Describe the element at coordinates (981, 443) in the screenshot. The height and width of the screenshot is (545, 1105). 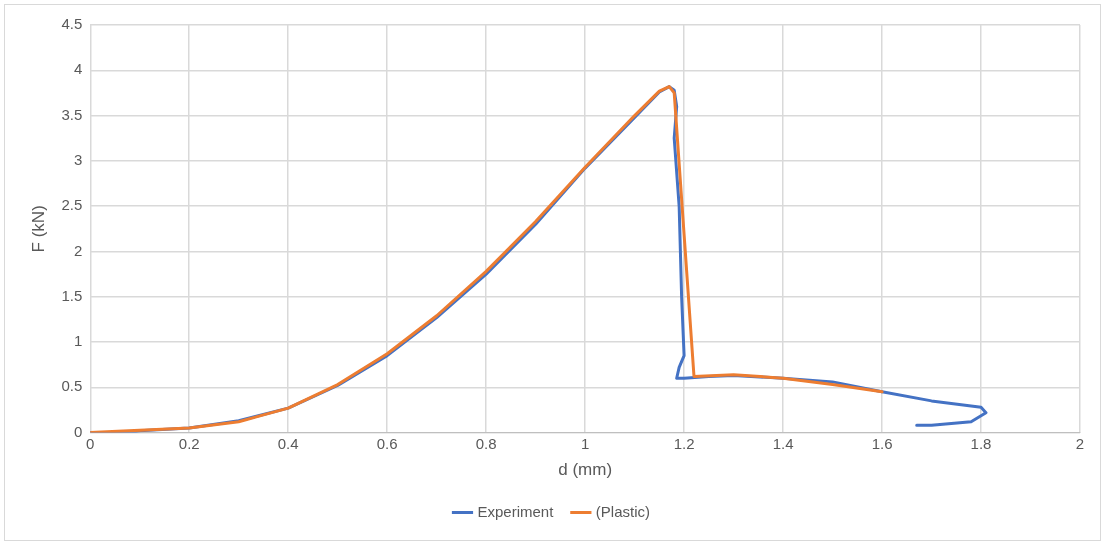
I see `x-tick-label: 1.8` at that location.